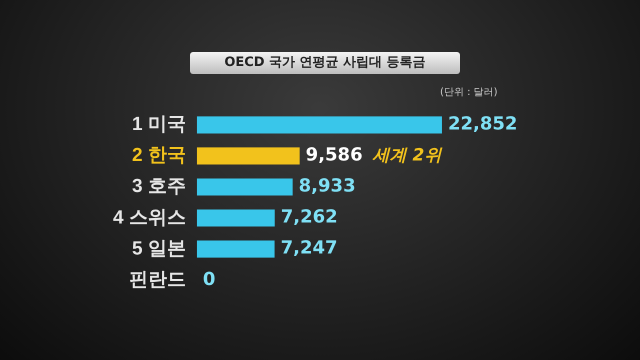 The image size is (640, 360). I want to click on data-label: 9,586, so click(334, 155).